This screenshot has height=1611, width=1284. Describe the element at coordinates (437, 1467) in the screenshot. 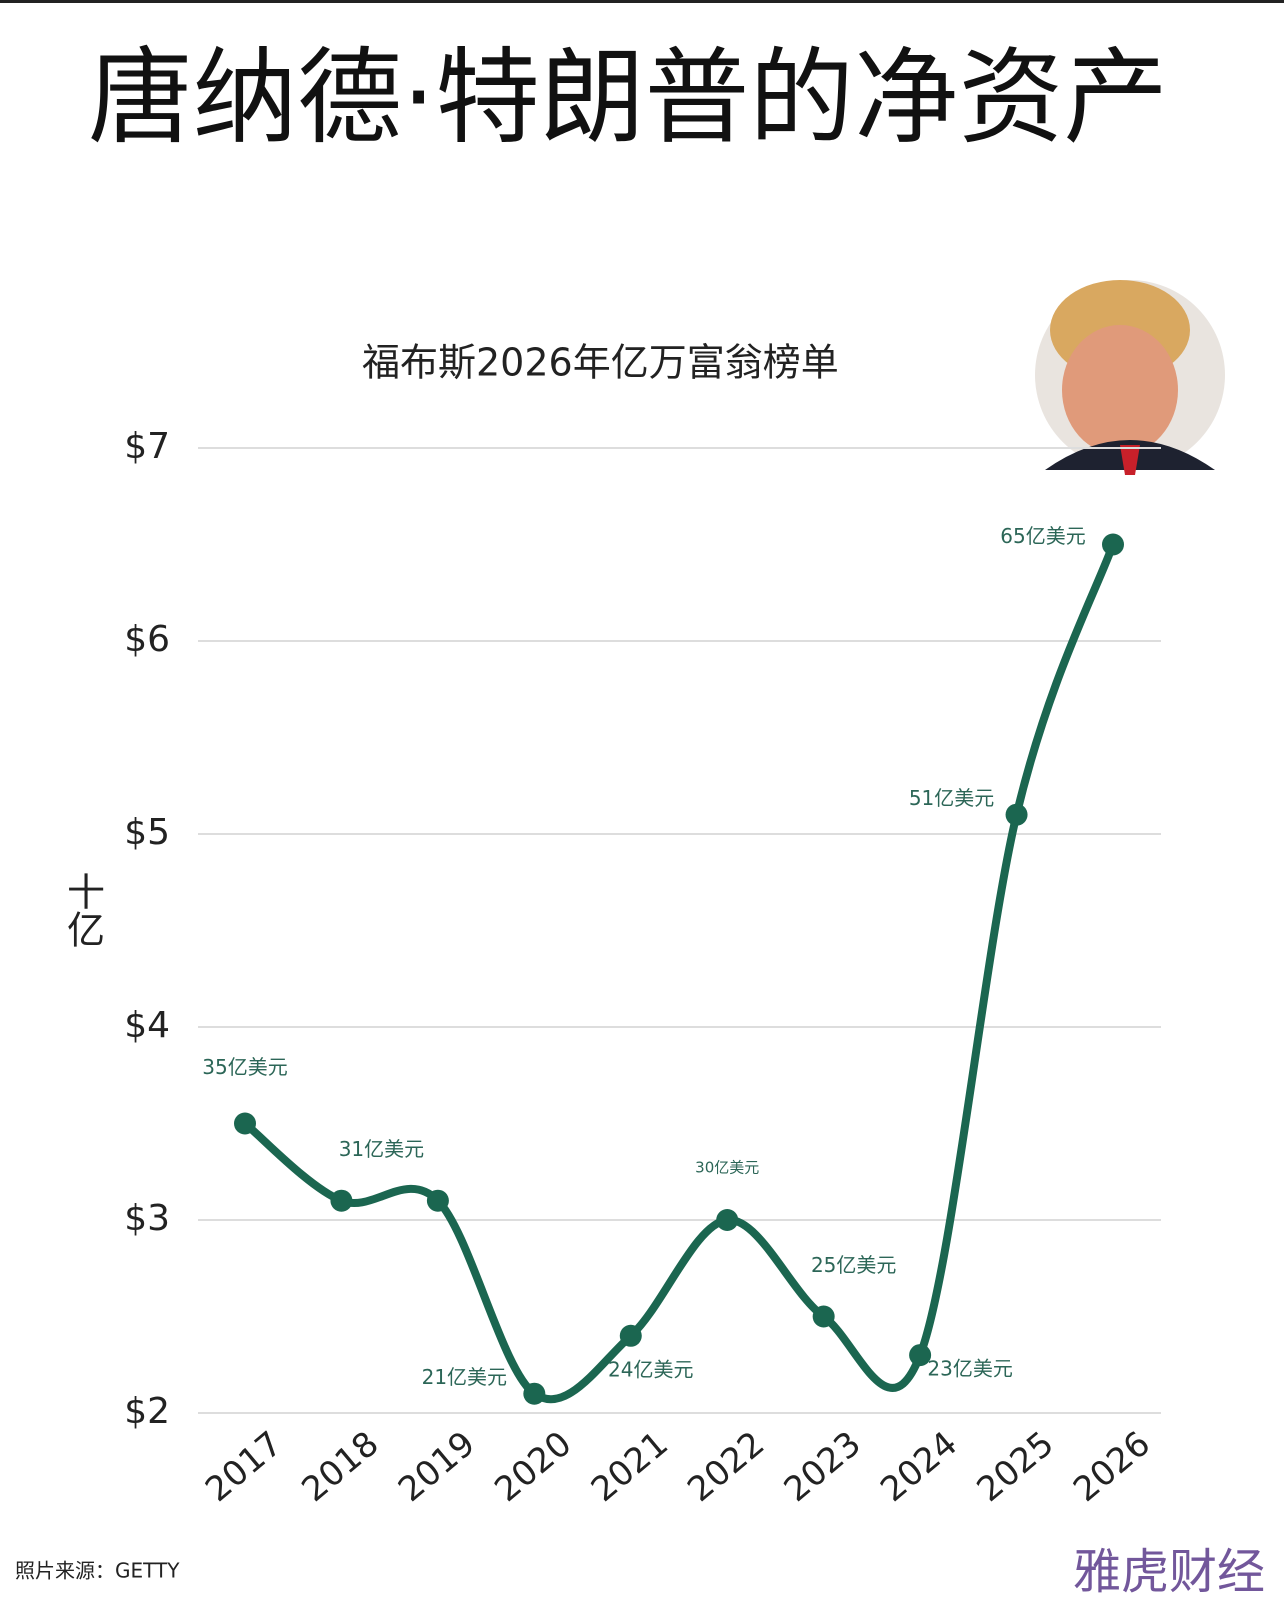

I see `x-tick-label: 2019` at that location.